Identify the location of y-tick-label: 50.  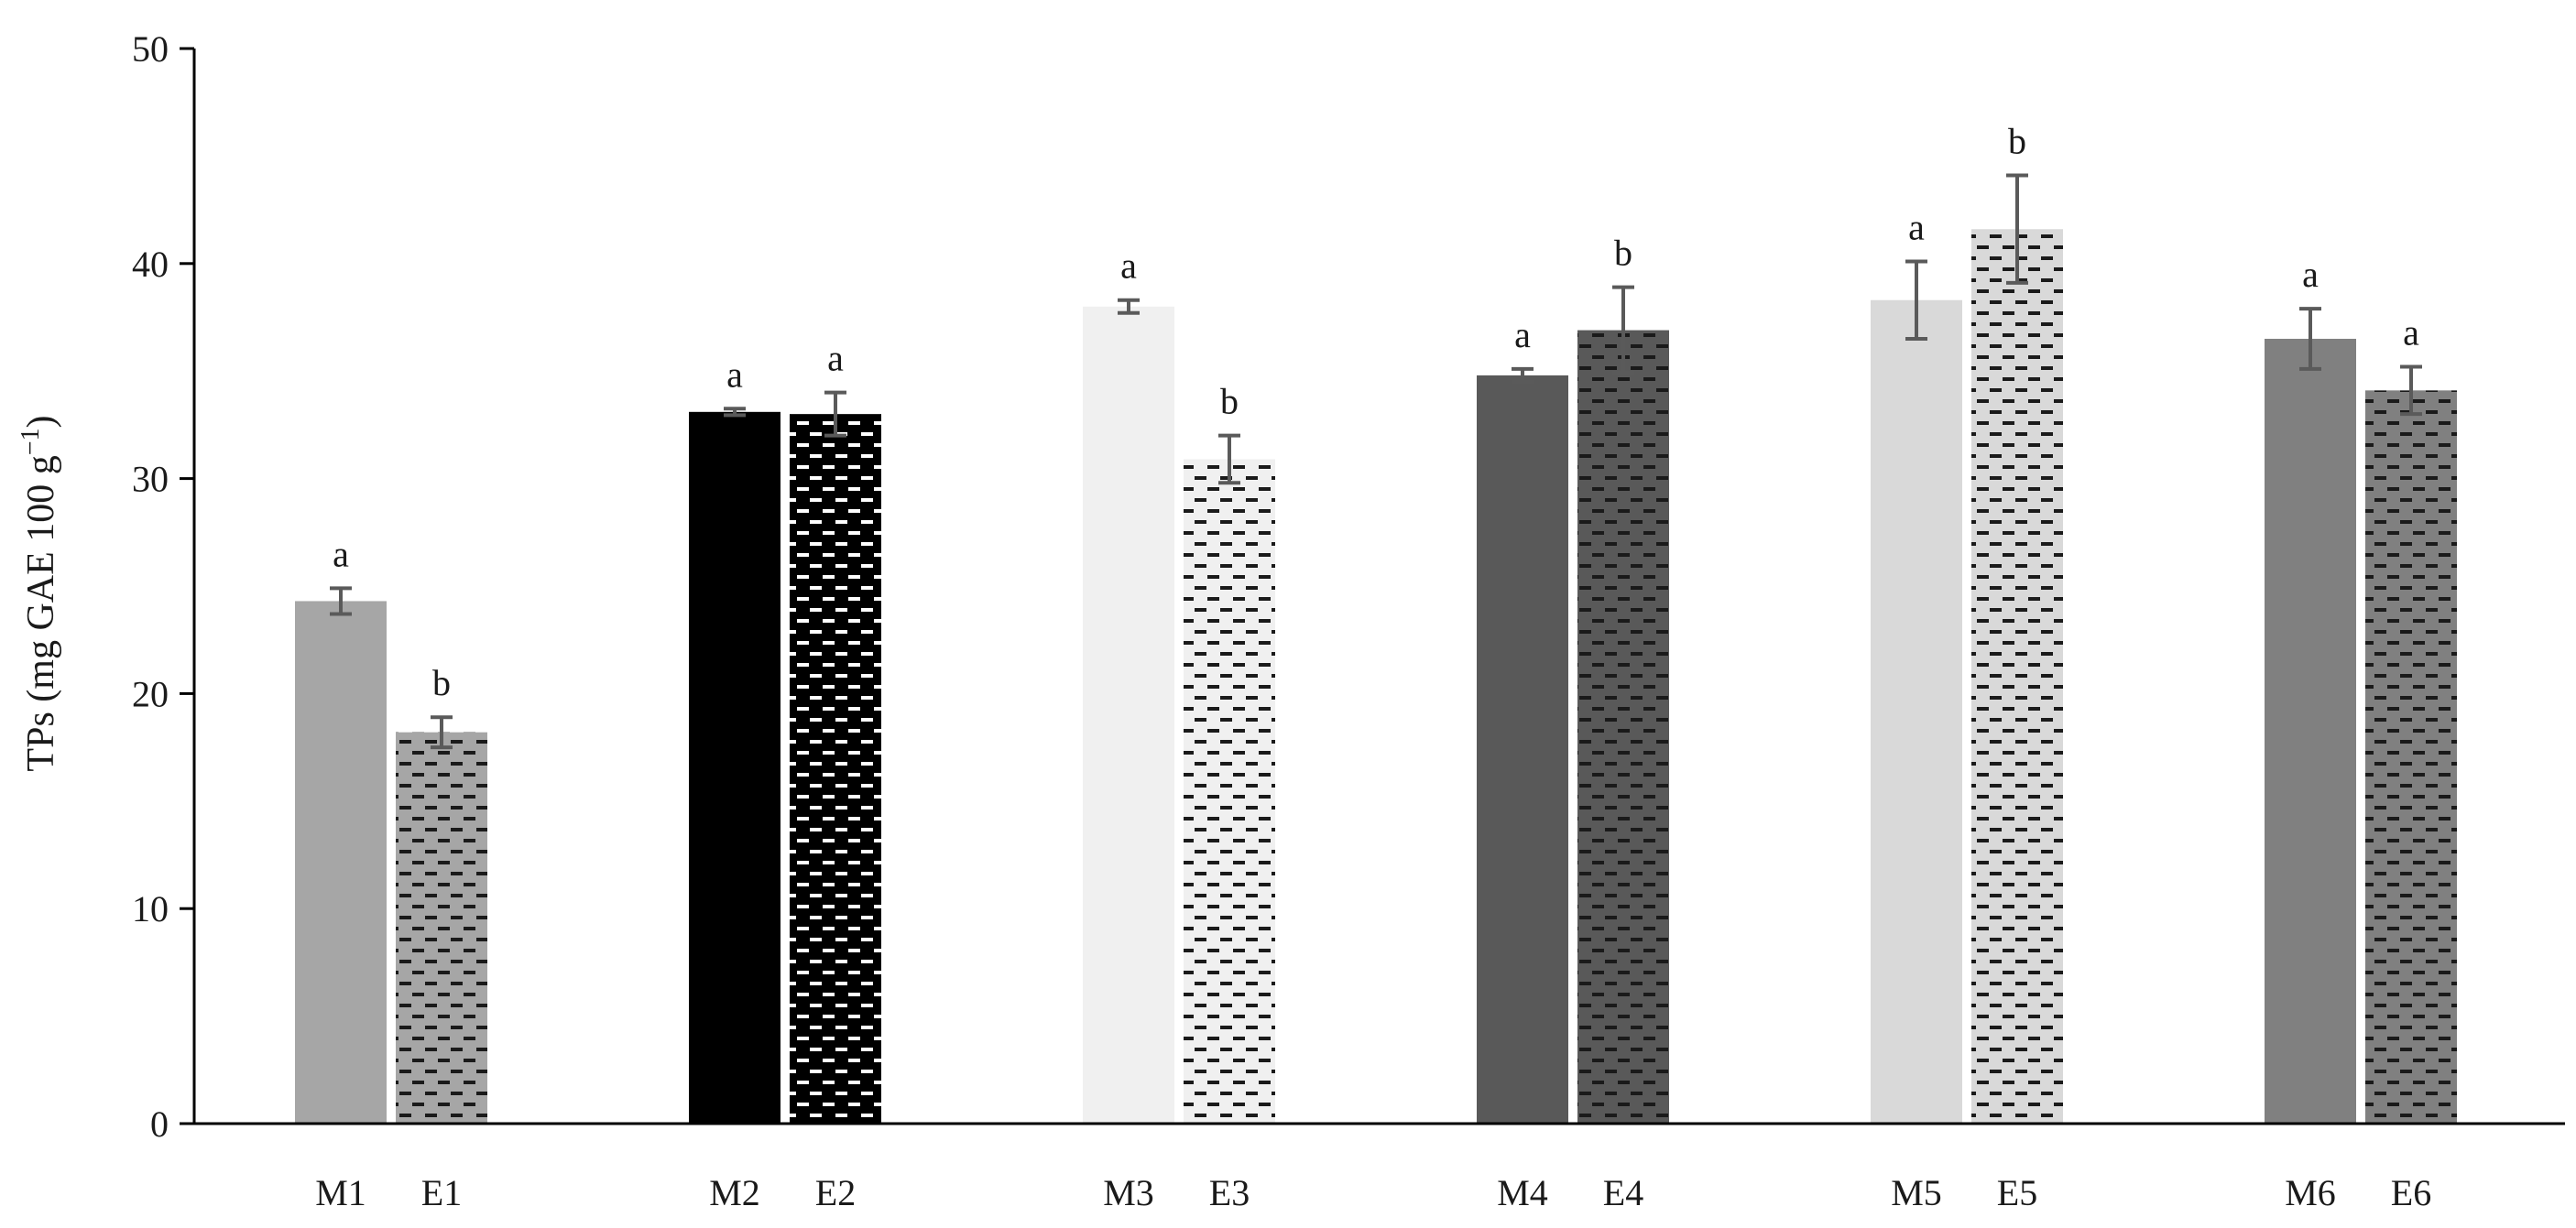
(150, 49).